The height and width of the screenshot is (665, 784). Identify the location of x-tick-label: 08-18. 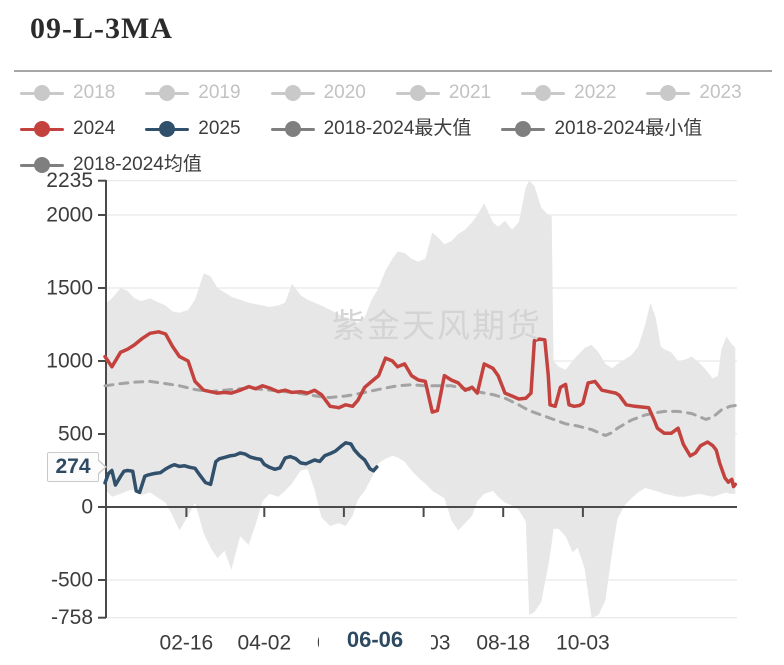
(503, 643).